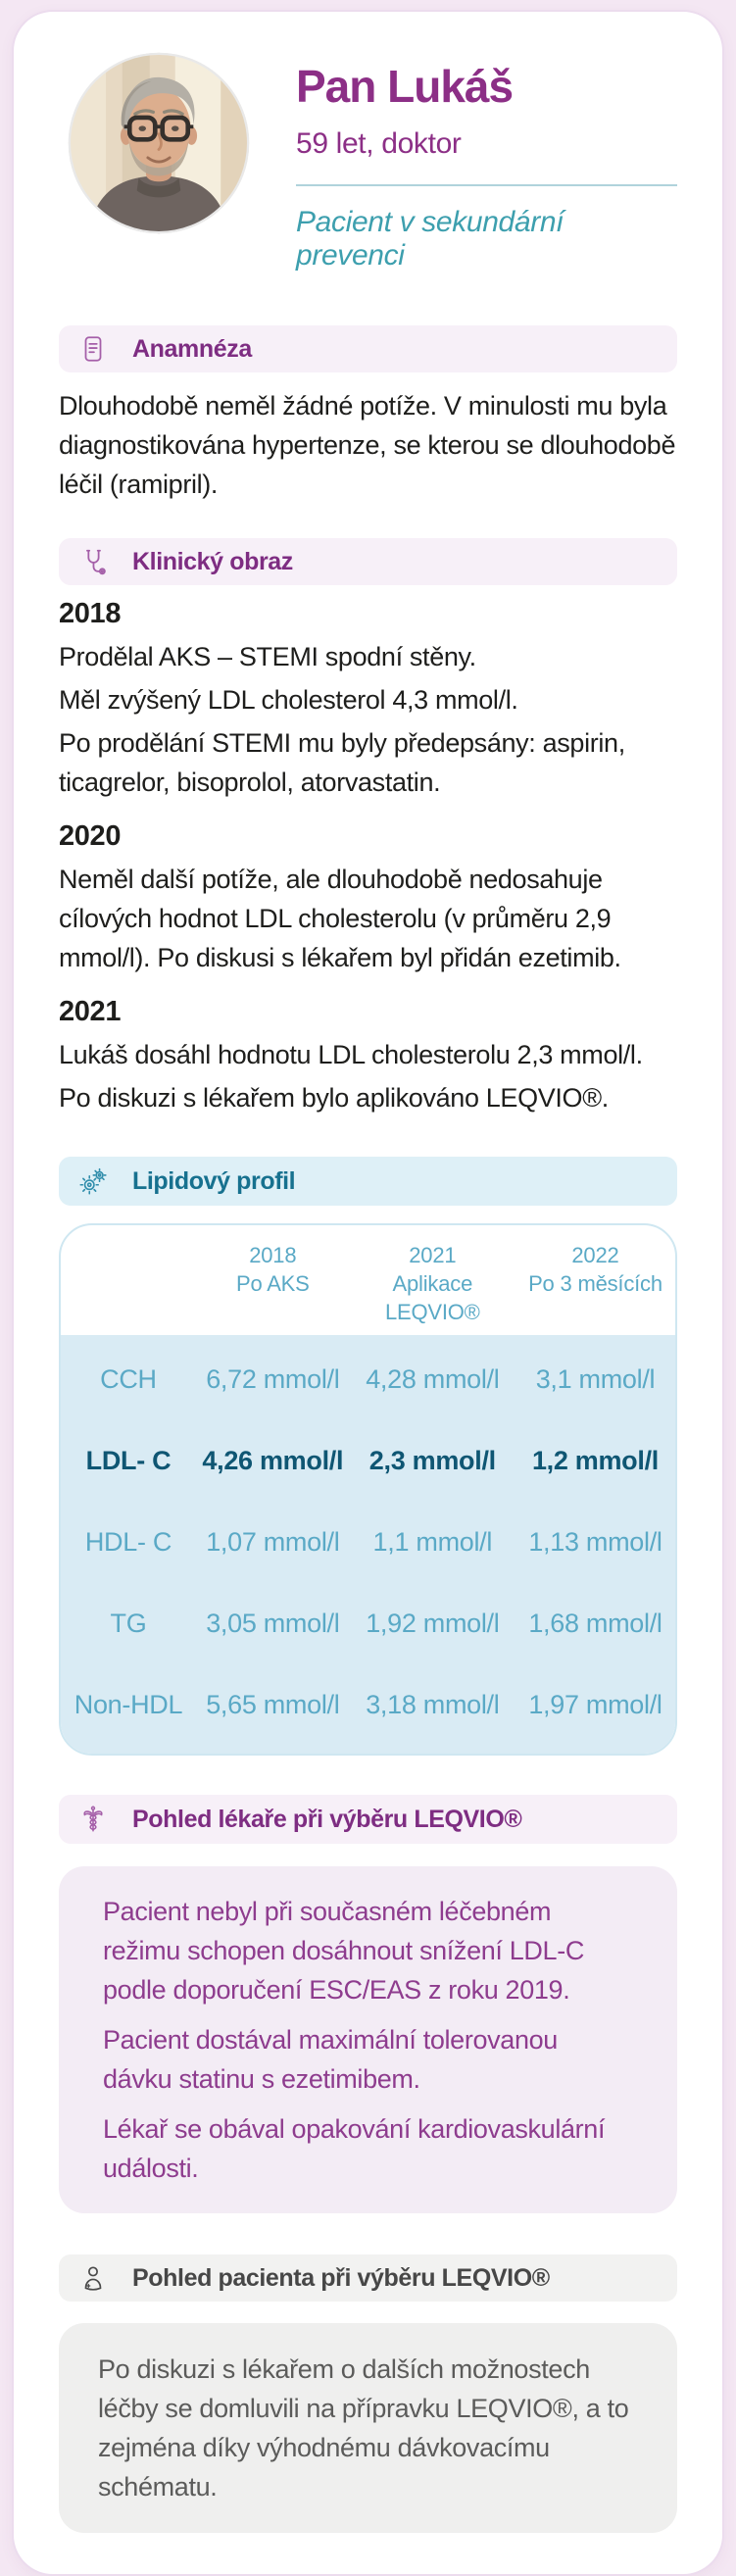 The height and width of the screenshot is (2576, 736). I want to click on section-header-pohled-pacienta: Pohled pacienta při výběru LEQVIO®, so click(368, 2278).